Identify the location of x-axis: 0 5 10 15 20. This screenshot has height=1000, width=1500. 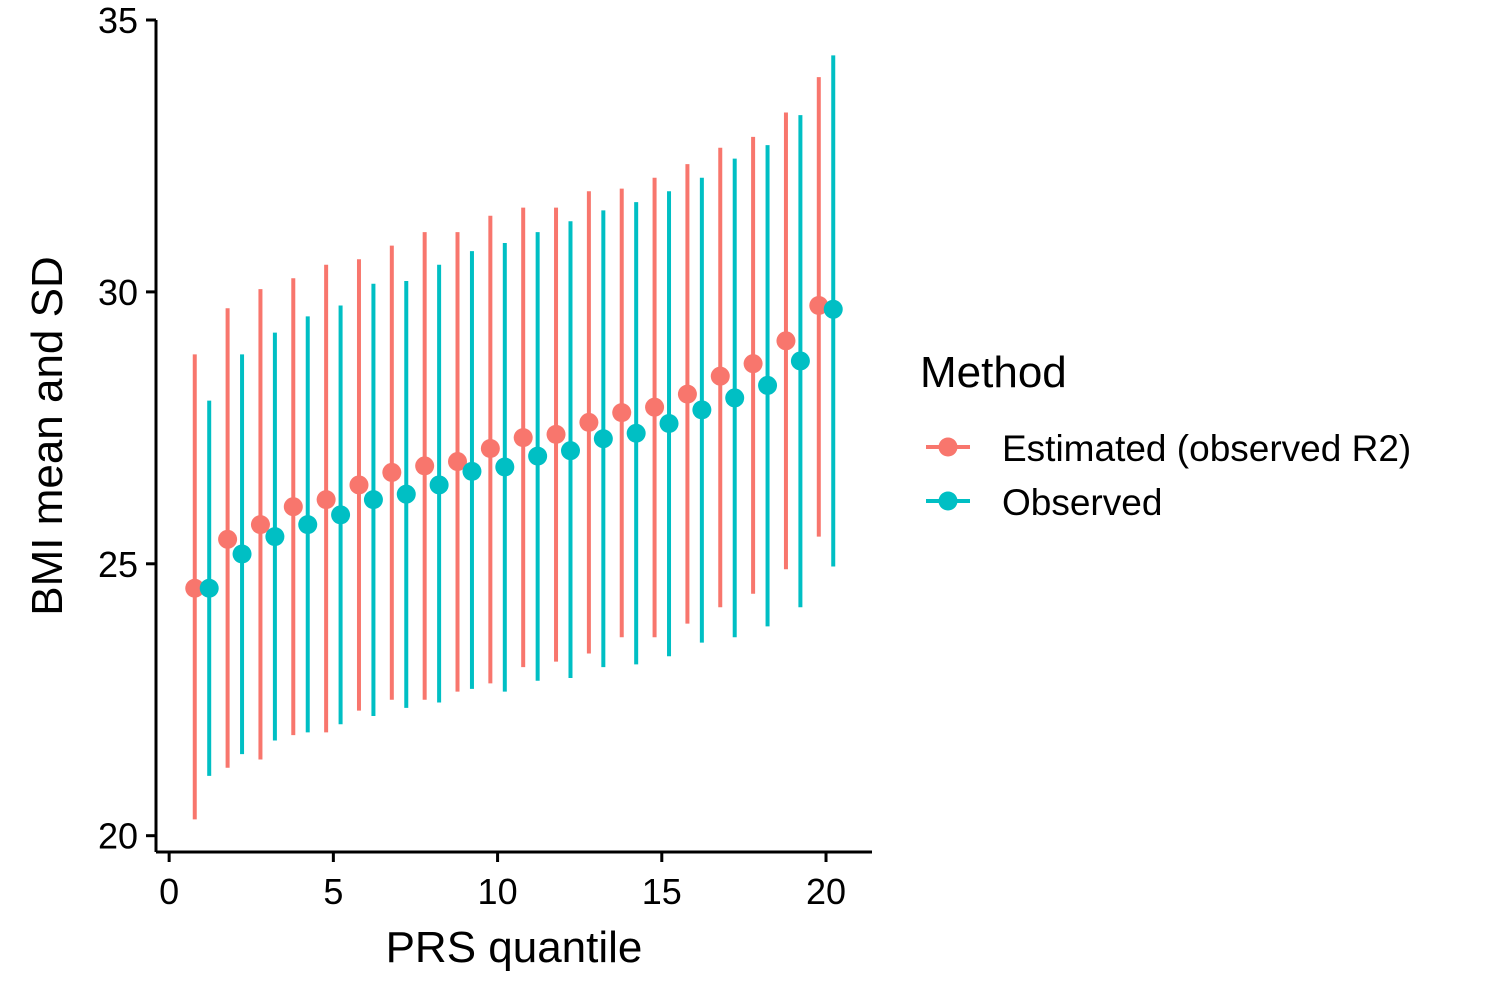
(514, 881).